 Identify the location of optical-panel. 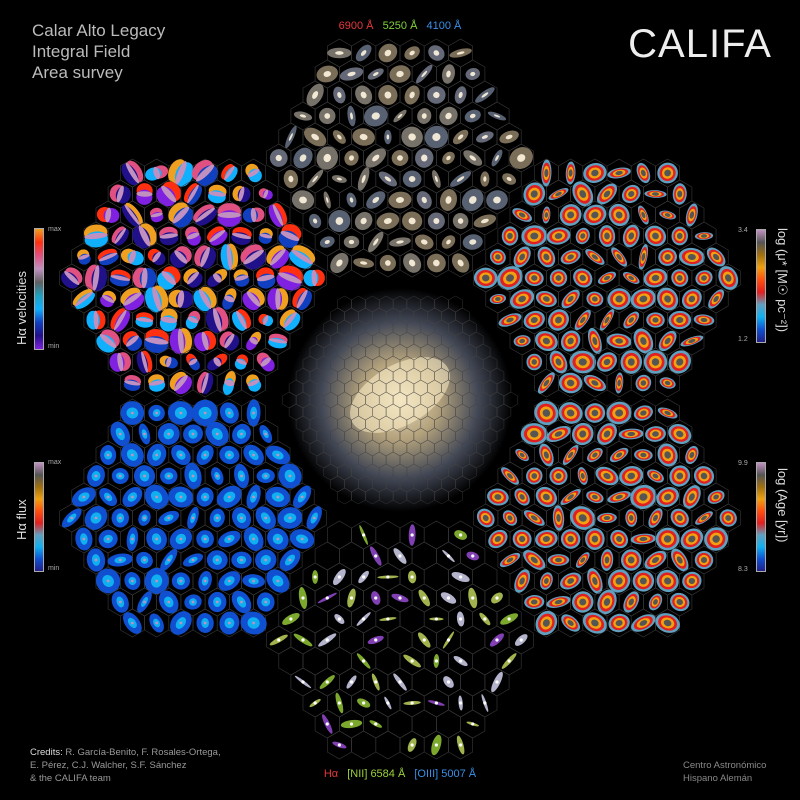
(400, 158).